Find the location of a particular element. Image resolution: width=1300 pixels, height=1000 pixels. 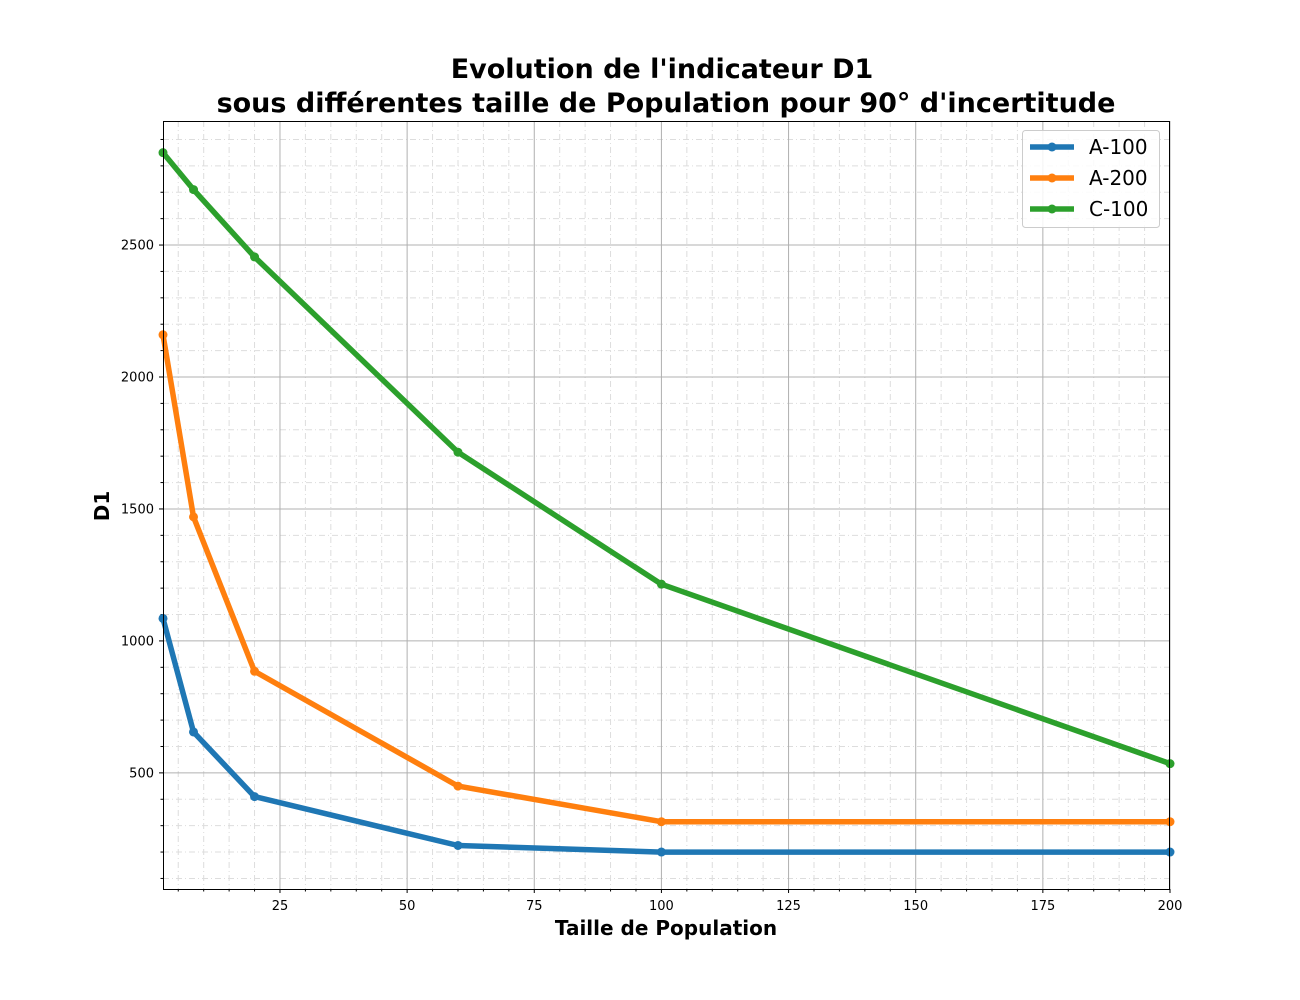

legend-label-c-100: C-100 is located at coordinates (1118, 209).